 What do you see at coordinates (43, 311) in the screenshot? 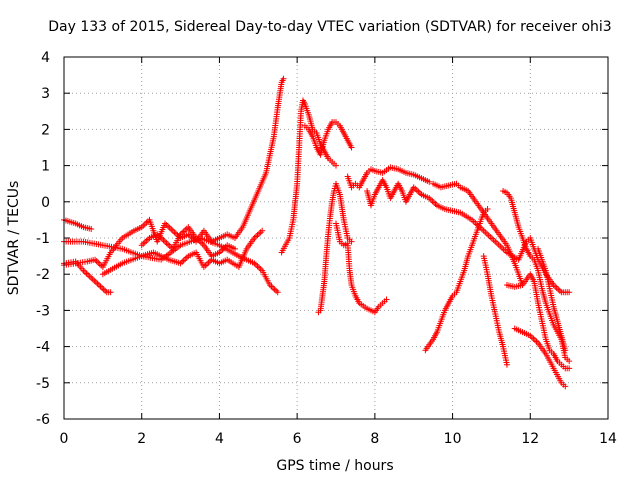
I see `y-tick-label: -3` at bounding box center [43, 311].